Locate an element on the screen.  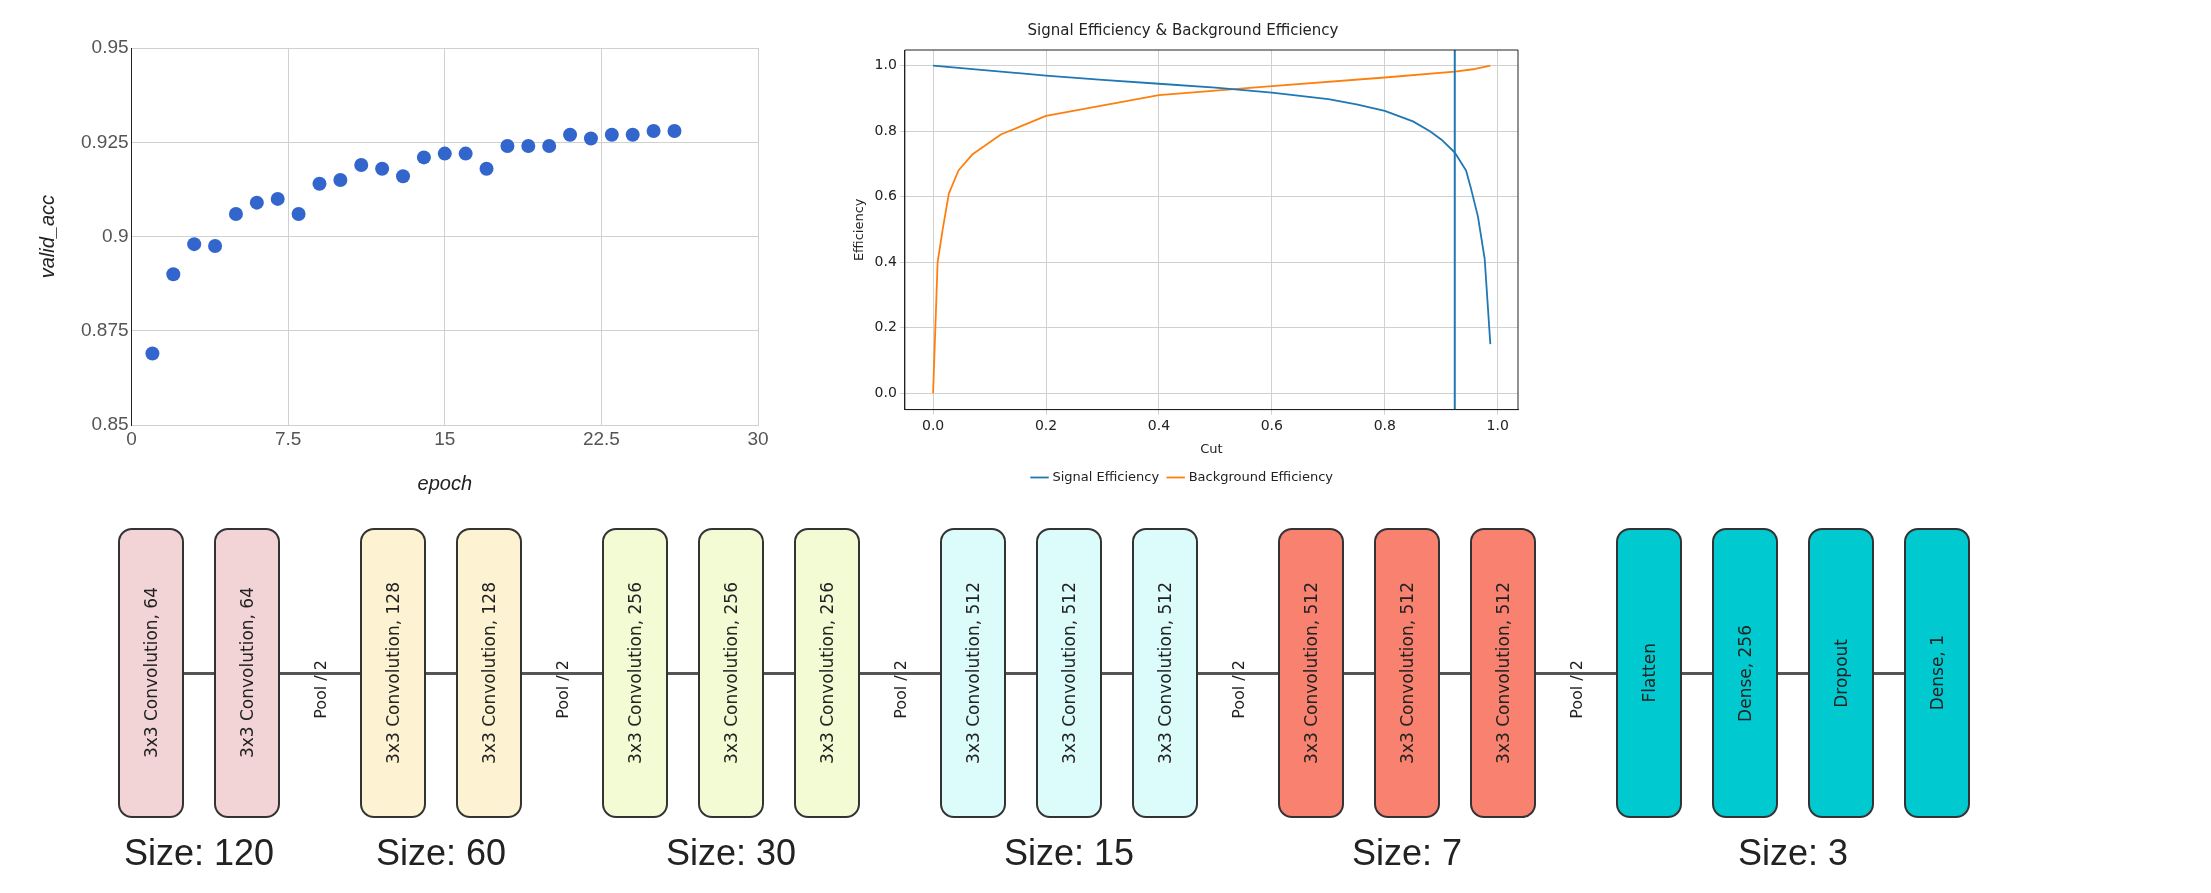
text: Size: 7 is located at coordinates (1407, 853).